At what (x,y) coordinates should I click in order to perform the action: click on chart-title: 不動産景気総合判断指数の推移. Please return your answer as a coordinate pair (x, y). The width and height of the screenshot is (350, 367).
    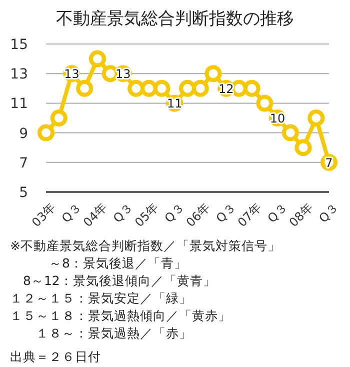
    Looking at the image, I should click on (175, 19).